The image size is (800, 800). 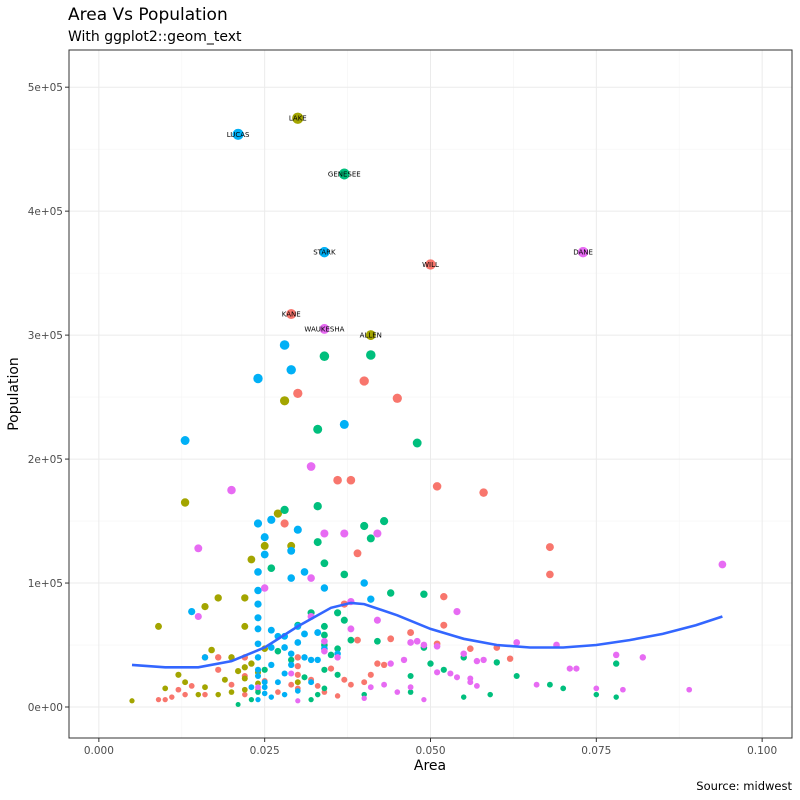 I want to click on x-tick-label: 0.100, so click(x=762, y=751).